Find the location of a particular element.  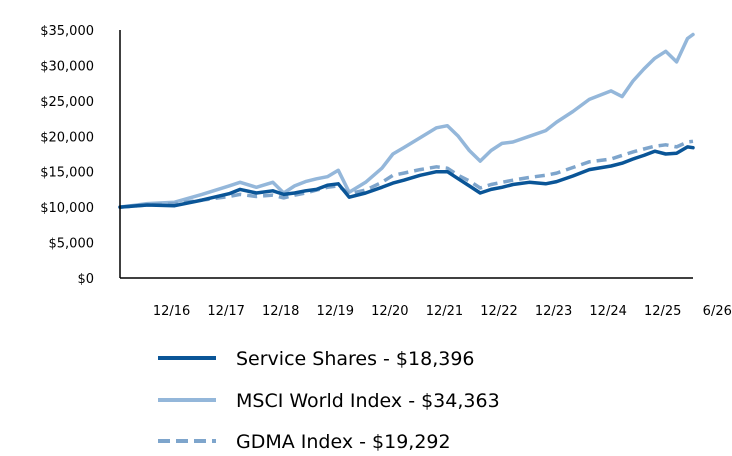

x-tick-label: 12/24 is located at coordinates (607, 311).